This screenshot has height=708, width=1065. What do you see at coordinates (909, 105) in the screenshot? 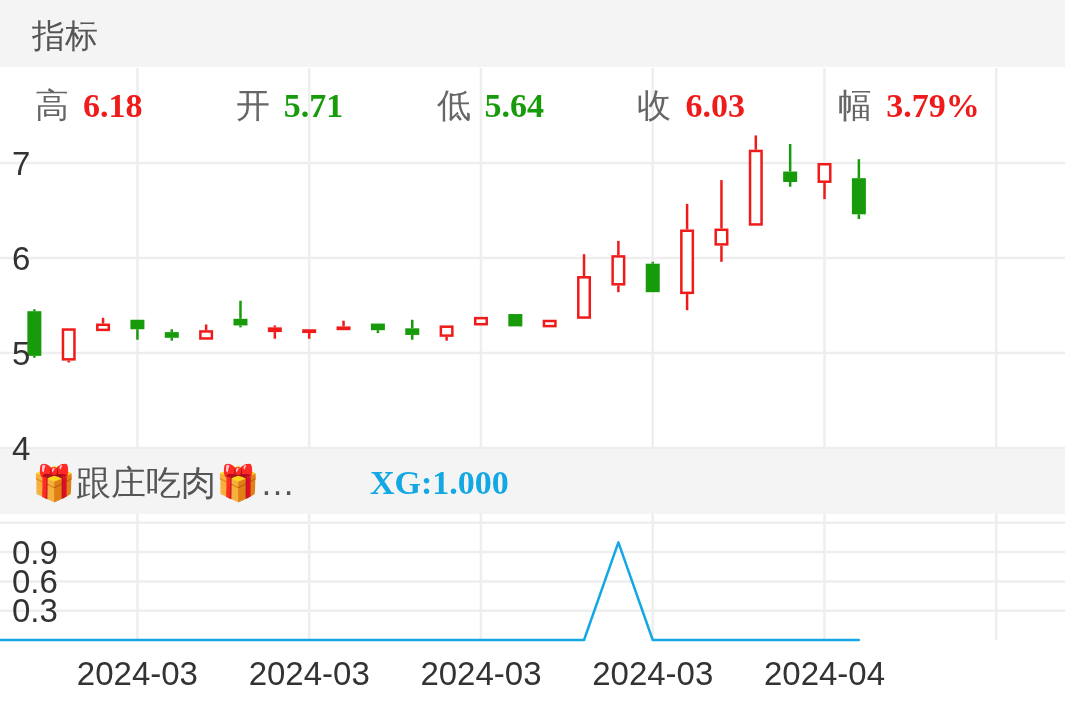
I see `annotation: 幅 3.79%` at bounding box center [909, 105].